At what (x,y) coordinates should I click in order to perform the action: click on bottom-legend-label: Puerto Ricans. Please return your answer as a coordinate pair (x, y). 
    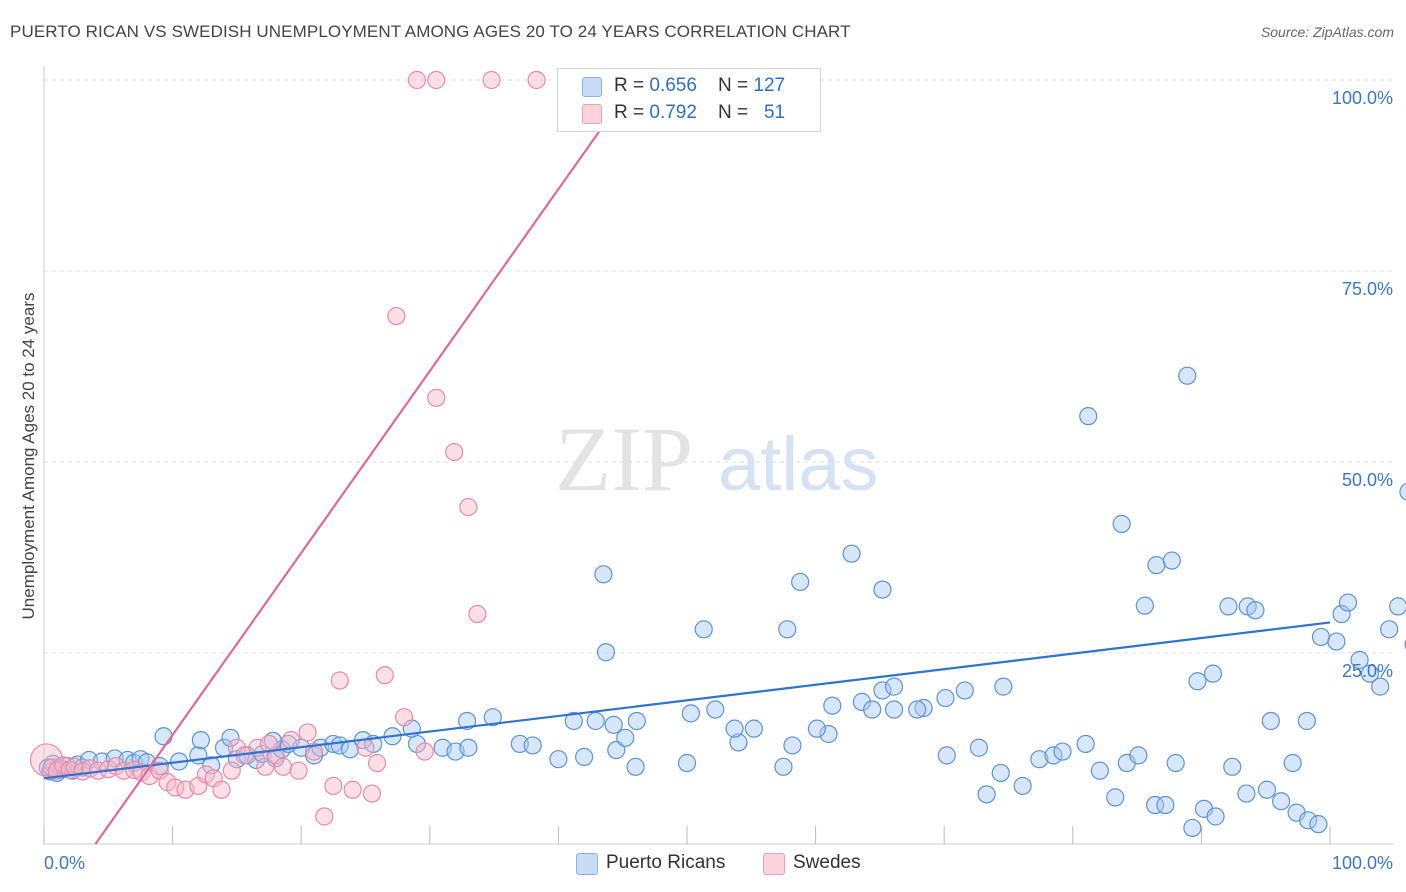
    Looking at the image, I should click on (666, 862).